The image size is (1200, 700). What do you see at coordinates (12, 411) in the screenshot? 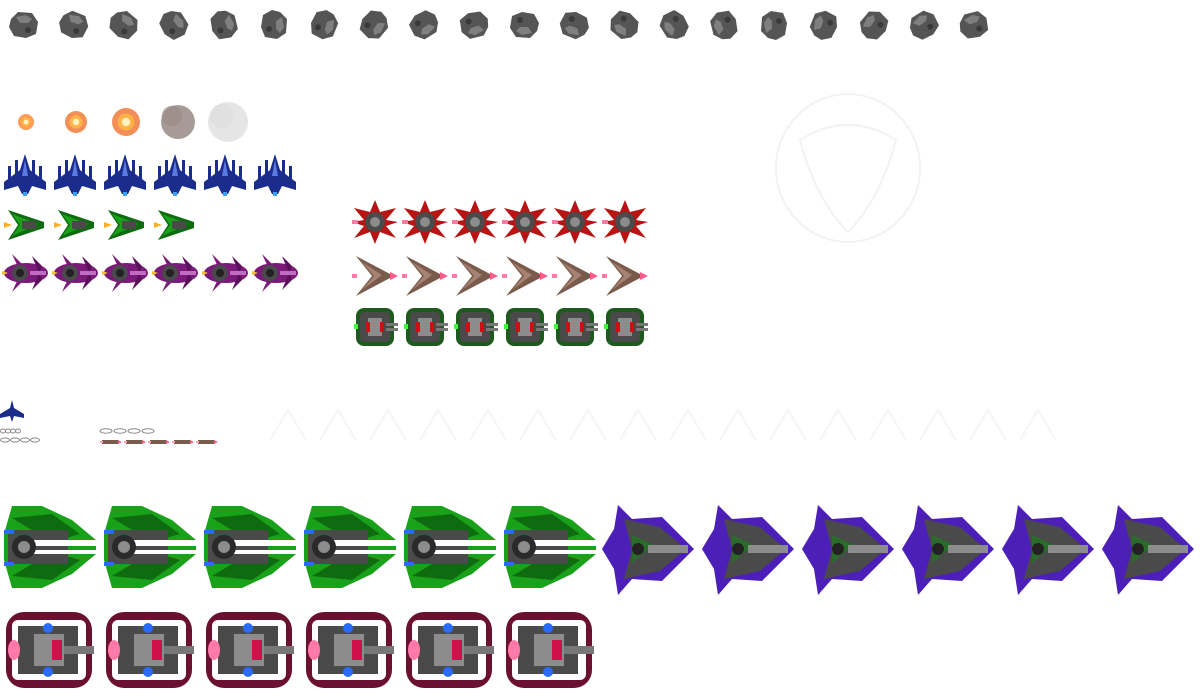
I see `mini-fighter` at bounding box center [12, 411].